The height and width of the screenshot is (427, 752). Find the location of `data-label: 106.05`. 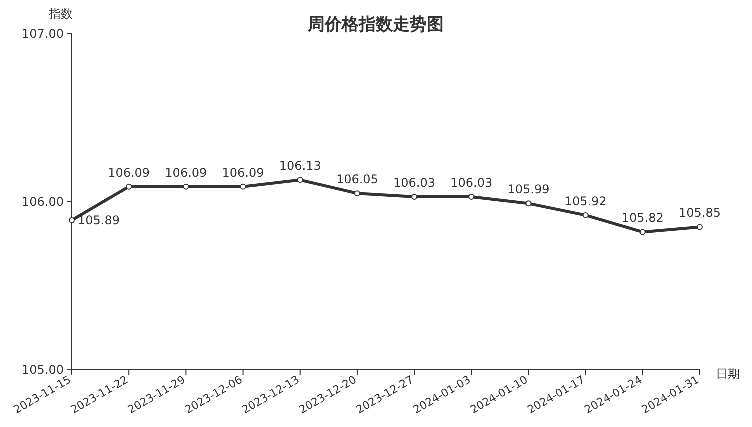

data-label: 106.05 is located at coordinates (357, 179).